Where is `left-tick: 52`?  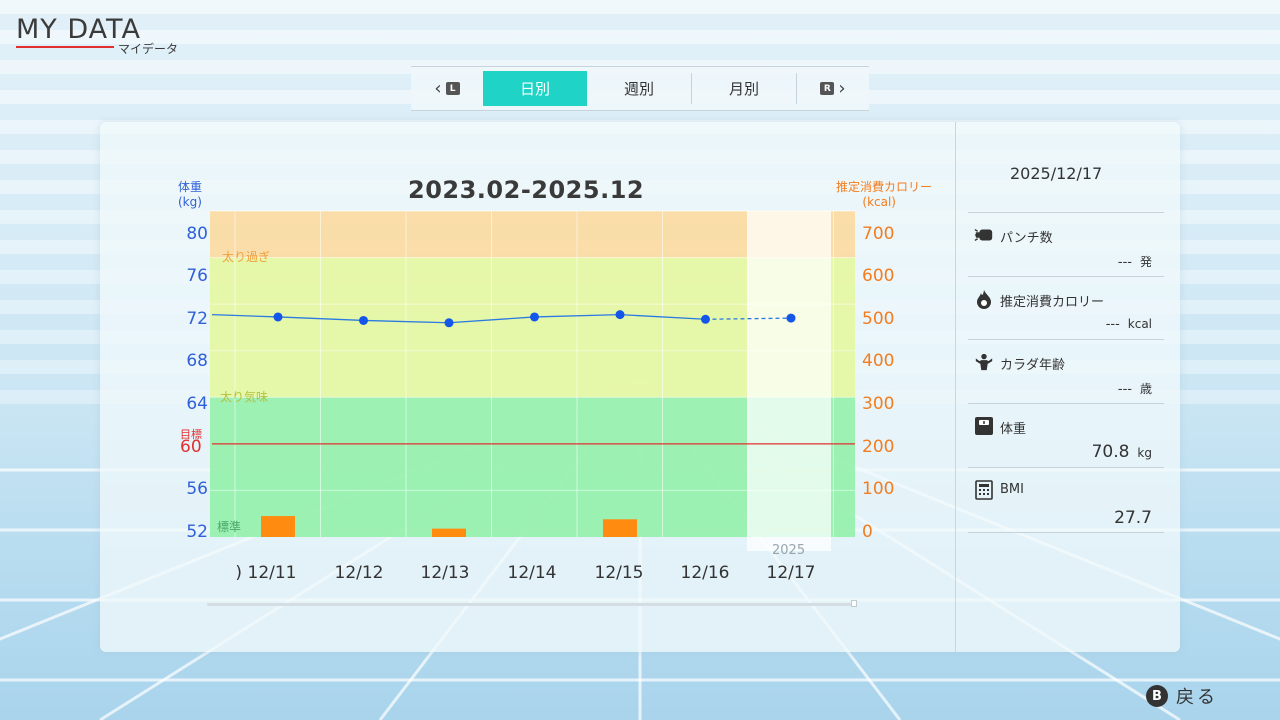
left-tick: 52 is located at coordinates (197, 532).